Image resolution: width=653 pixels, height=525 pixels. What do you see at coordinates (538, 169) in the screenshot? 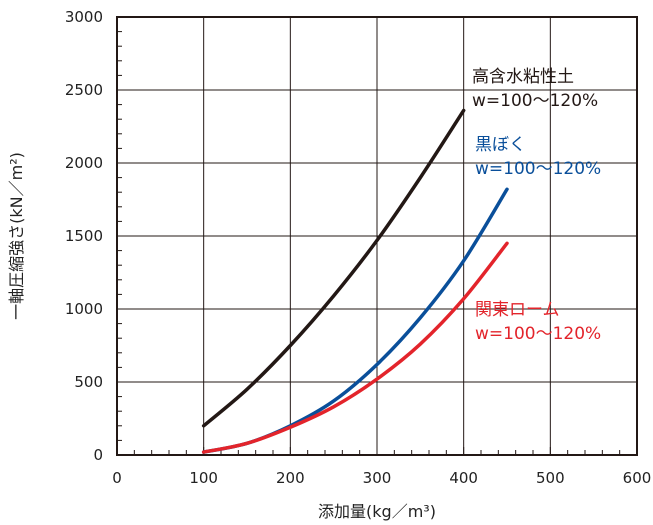
I see `label-kuroboku-note: w=100～120%` at bounding box center [538, 169].